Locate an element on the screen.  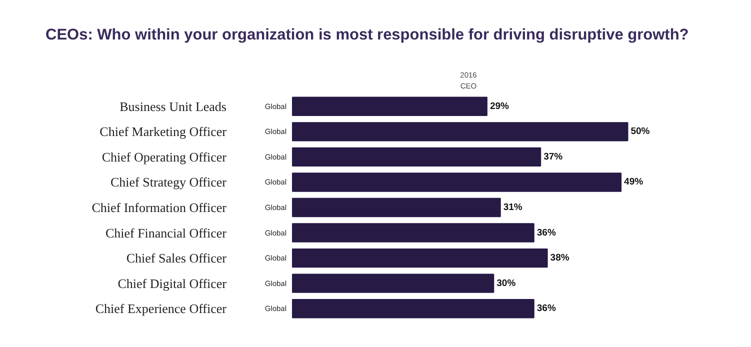
data-label: 49% is located at coordinates (634, 182).